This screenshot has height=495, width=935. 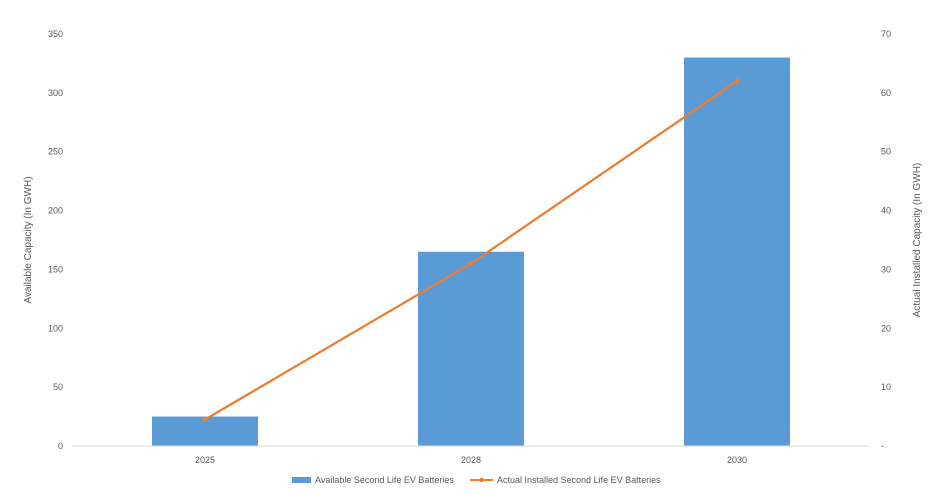 I want to click on y-tick-label: 150, so click(x=55, y=269).